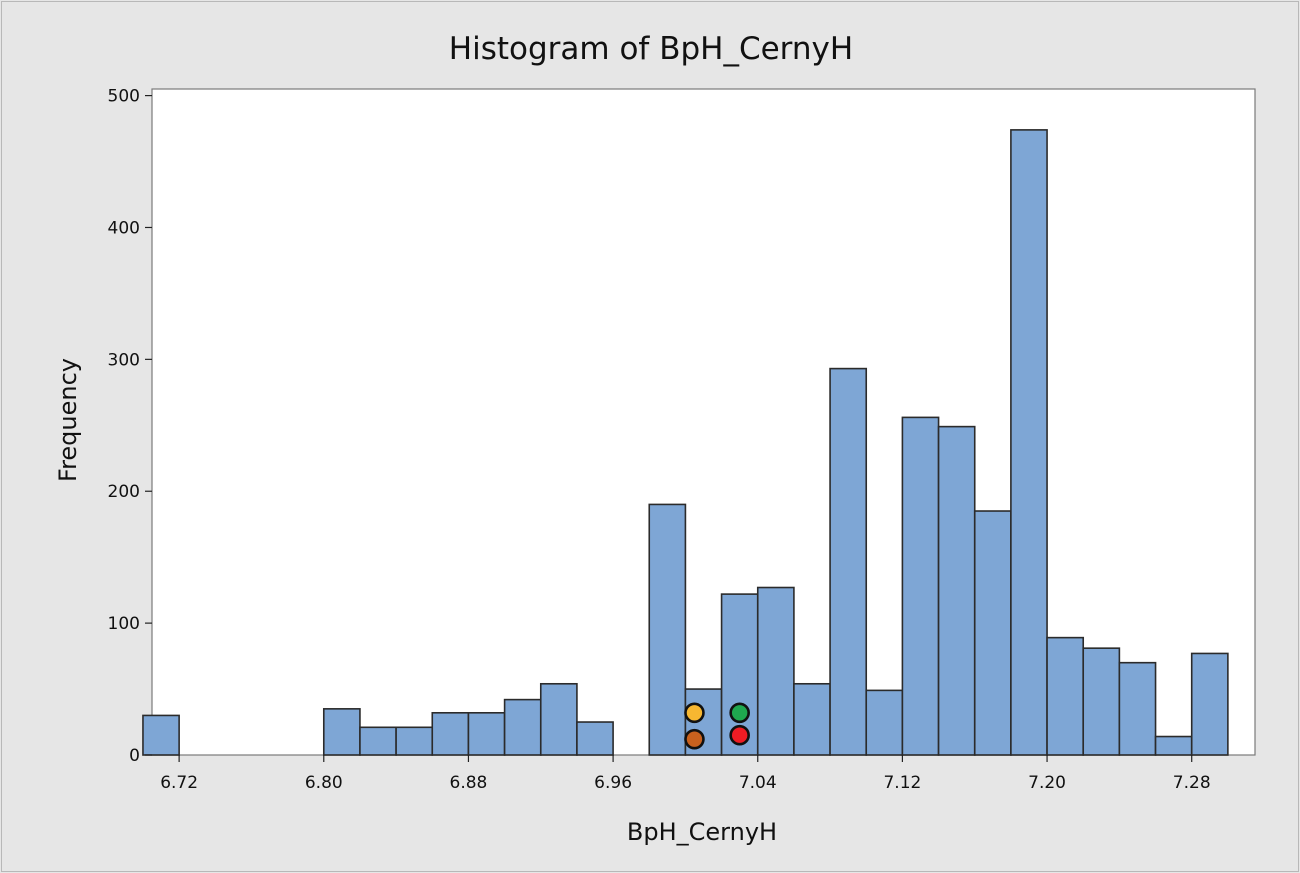 This screenshot has width=1300, height=873. I want to click on y-tick-label: 300, so click(124, 360).